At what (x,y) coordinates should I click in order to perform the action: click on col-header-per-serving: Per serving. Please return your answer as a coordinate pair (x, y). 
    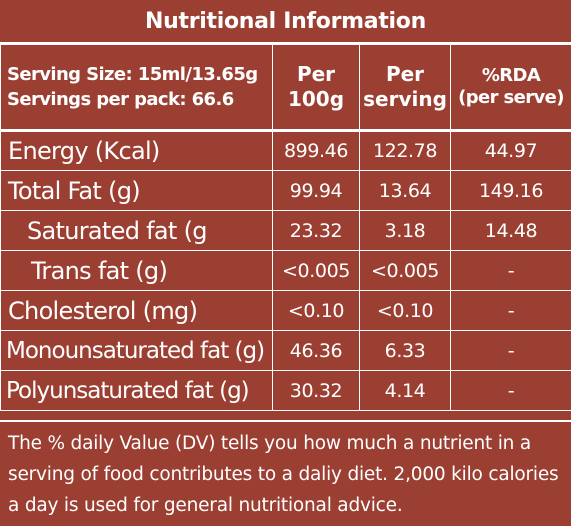
    Looking at the image, I should click on (405, 88).